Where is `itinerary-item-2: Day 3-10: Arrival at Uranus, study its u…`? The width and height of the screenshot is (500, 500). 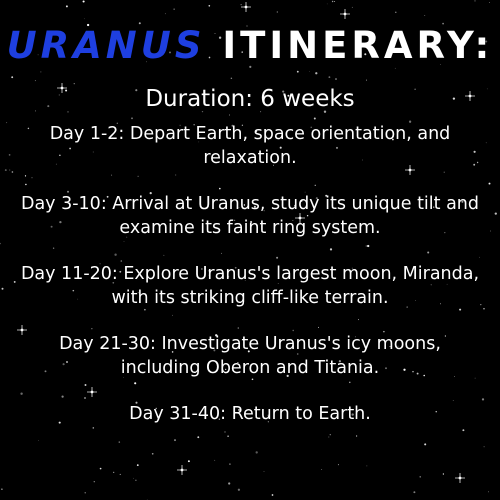 itinerary-item-2: Day 3-10: Arrival at Uranus, study its u… is located at coordinates (250, 216).